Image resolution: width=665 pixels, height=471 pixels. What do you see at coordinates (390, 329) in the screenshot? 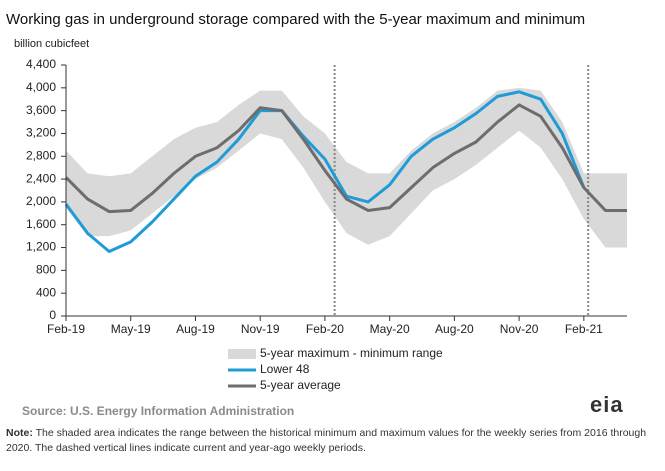
I see `x-tick-label: May-20` at bounding box center [390, 329].